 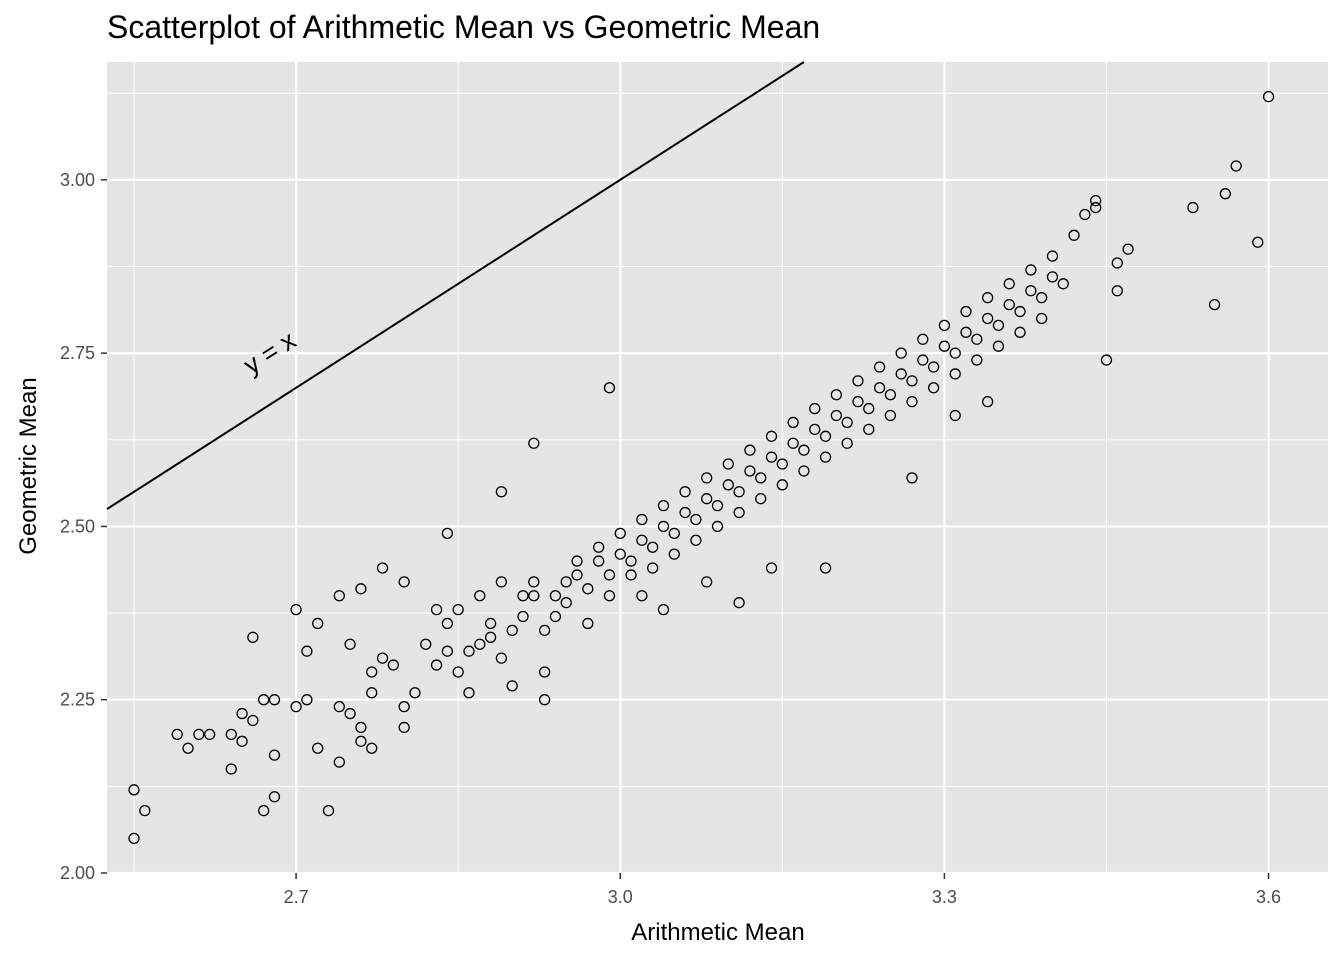 I want to click on x-tick-label: 2.7, so click(x=296, y=897).